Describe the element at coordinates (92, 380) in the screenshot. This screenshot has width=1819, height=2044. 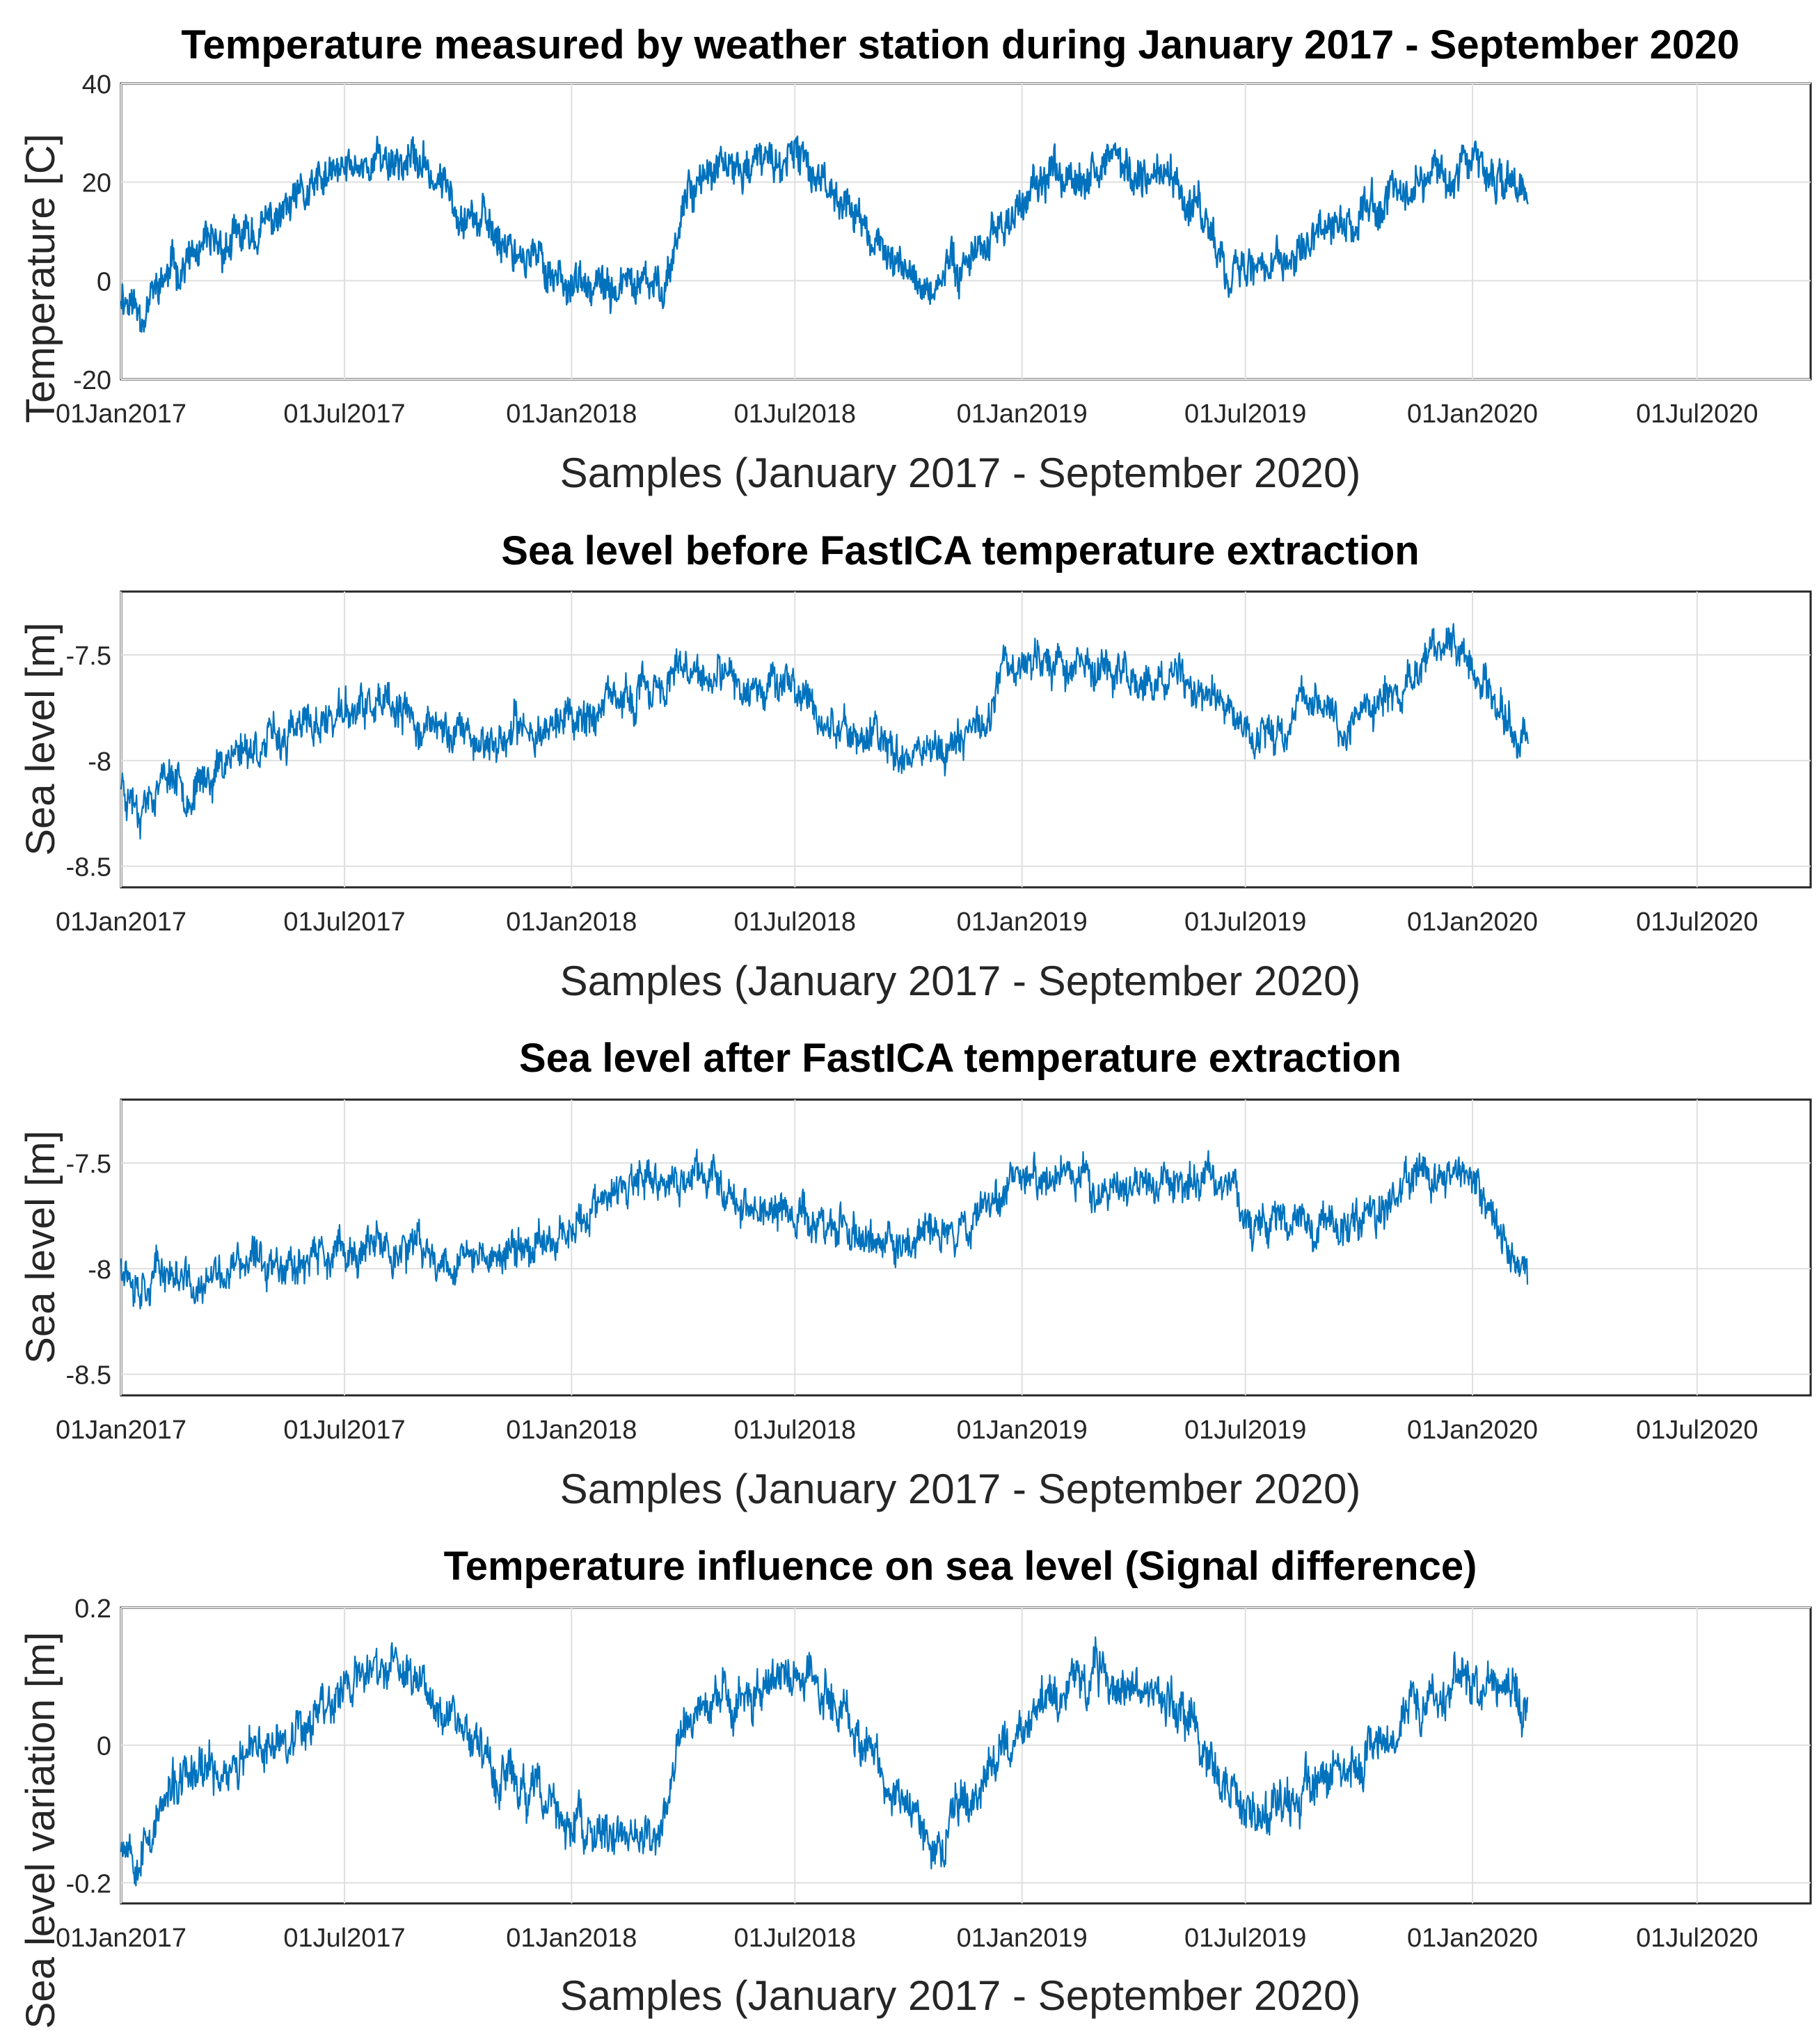
I see `y-tick-label: -20` at that location.